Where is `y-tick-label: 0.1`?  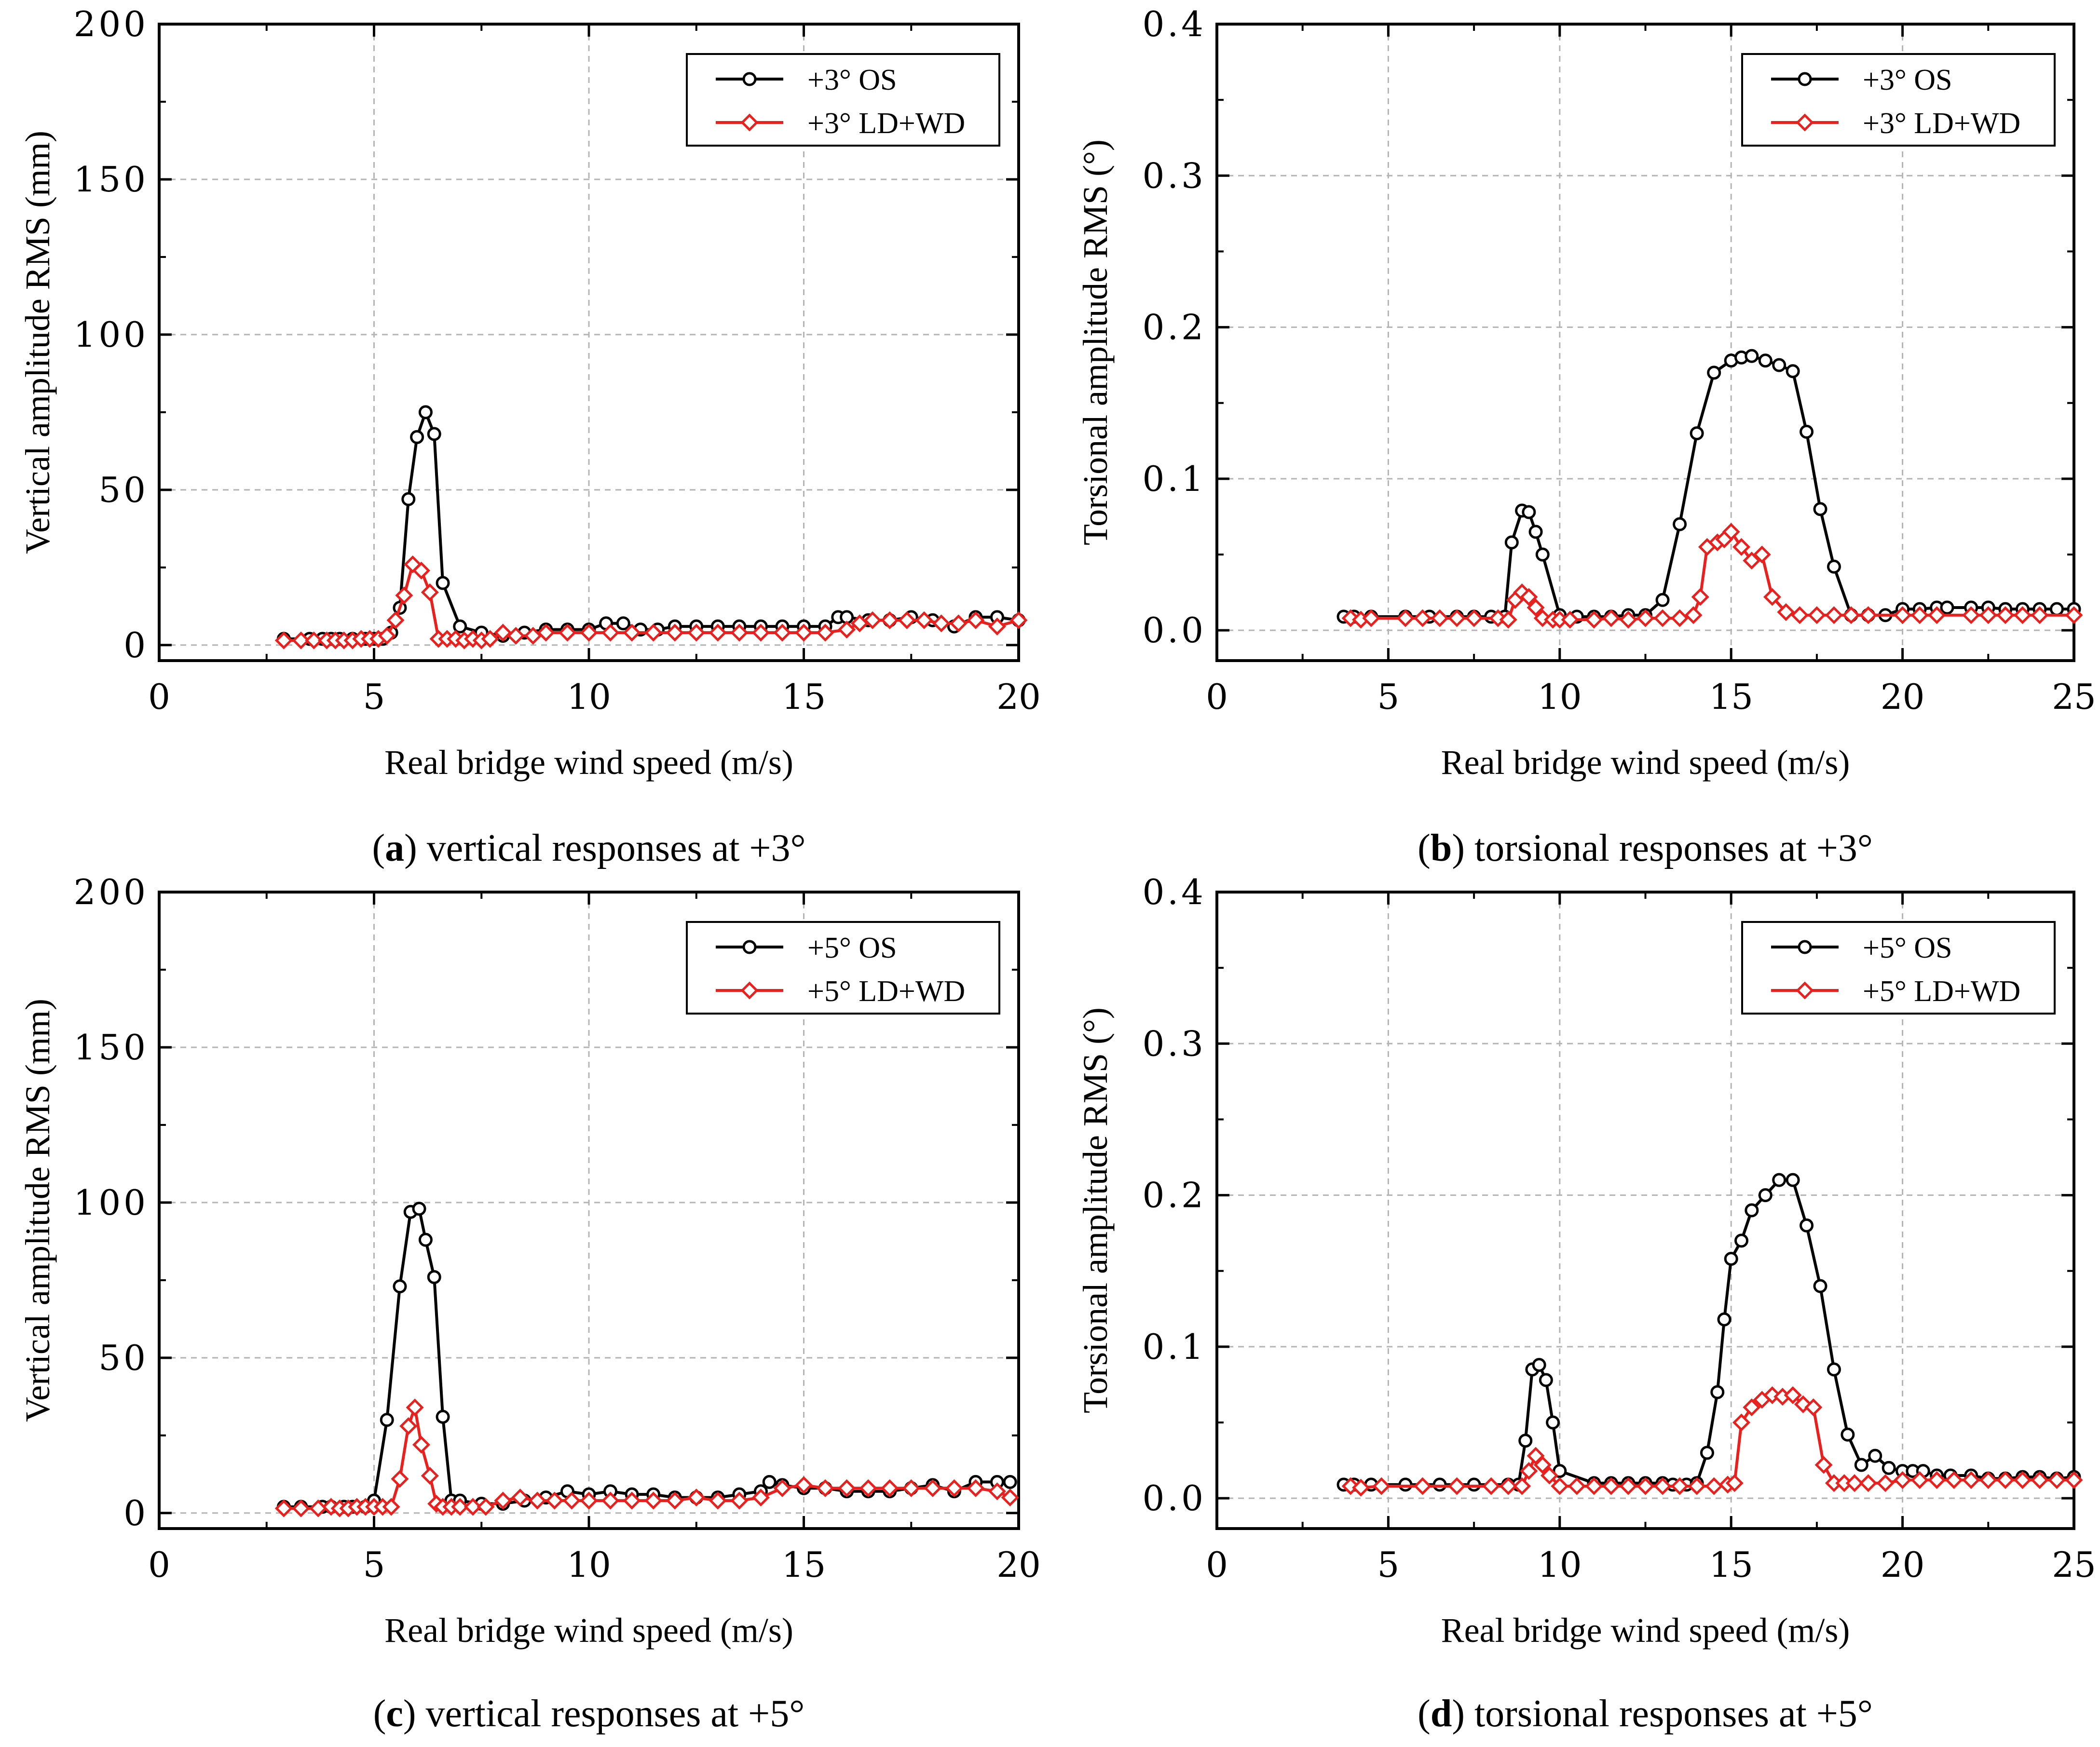 y-tick-label: 0.1 is located at coordinates (1174, 479).